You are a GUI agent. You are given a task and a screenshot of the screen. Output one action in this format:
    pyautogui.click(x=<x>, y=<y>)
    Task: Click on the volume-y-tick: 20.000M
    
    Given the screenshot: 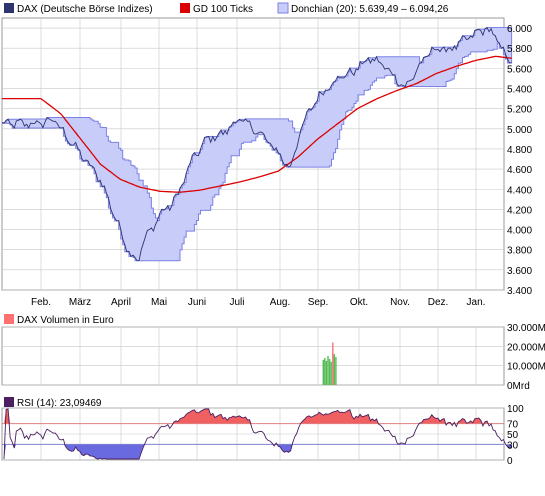 What is the action you would take?
    pyautogui.click(x=526, y=347)
    